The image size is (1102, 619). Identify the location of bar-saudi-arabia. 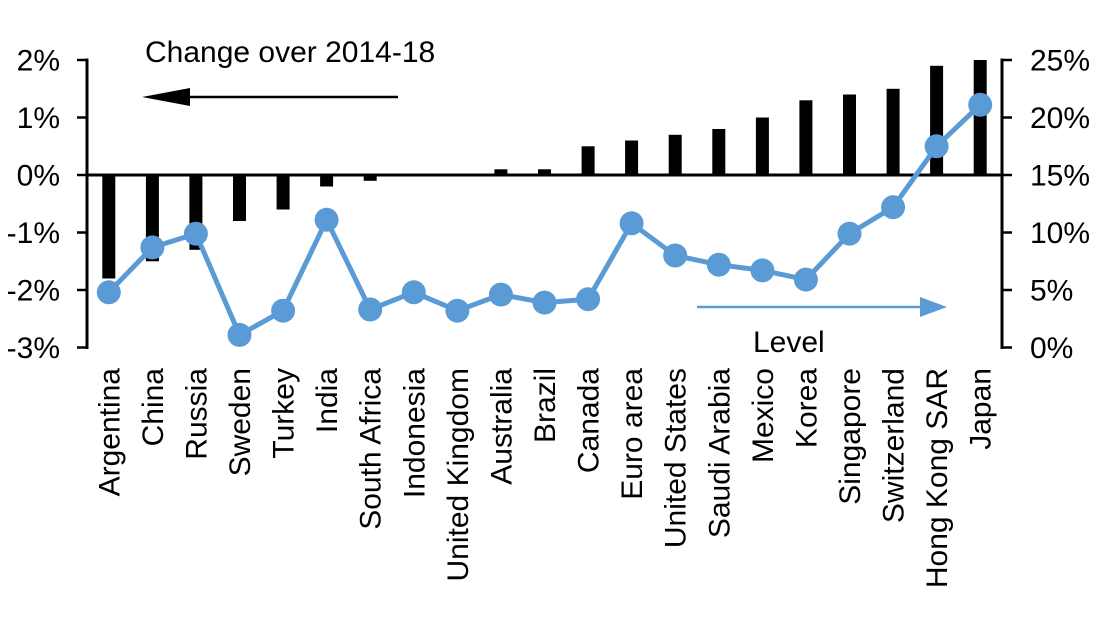
(719, 152).